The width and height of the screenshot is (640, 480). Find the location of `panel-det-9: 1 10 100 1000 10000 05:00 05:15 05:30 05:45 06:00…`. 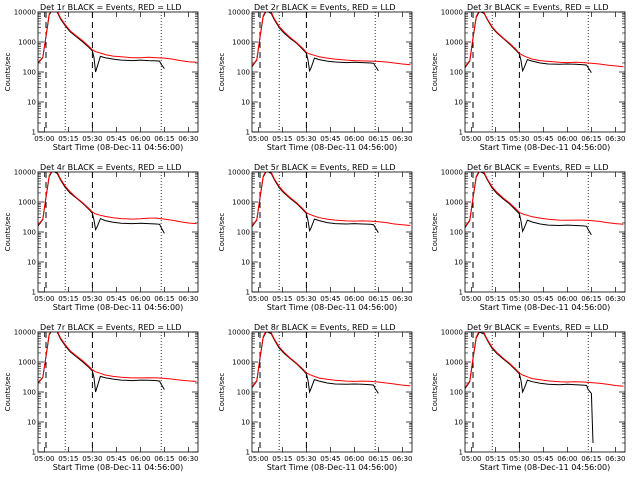

panel-det-9: 1 10 100 1000 10000 05:00 05:15 05:30 05:45 06:00… is located at coordinates (528, 397).